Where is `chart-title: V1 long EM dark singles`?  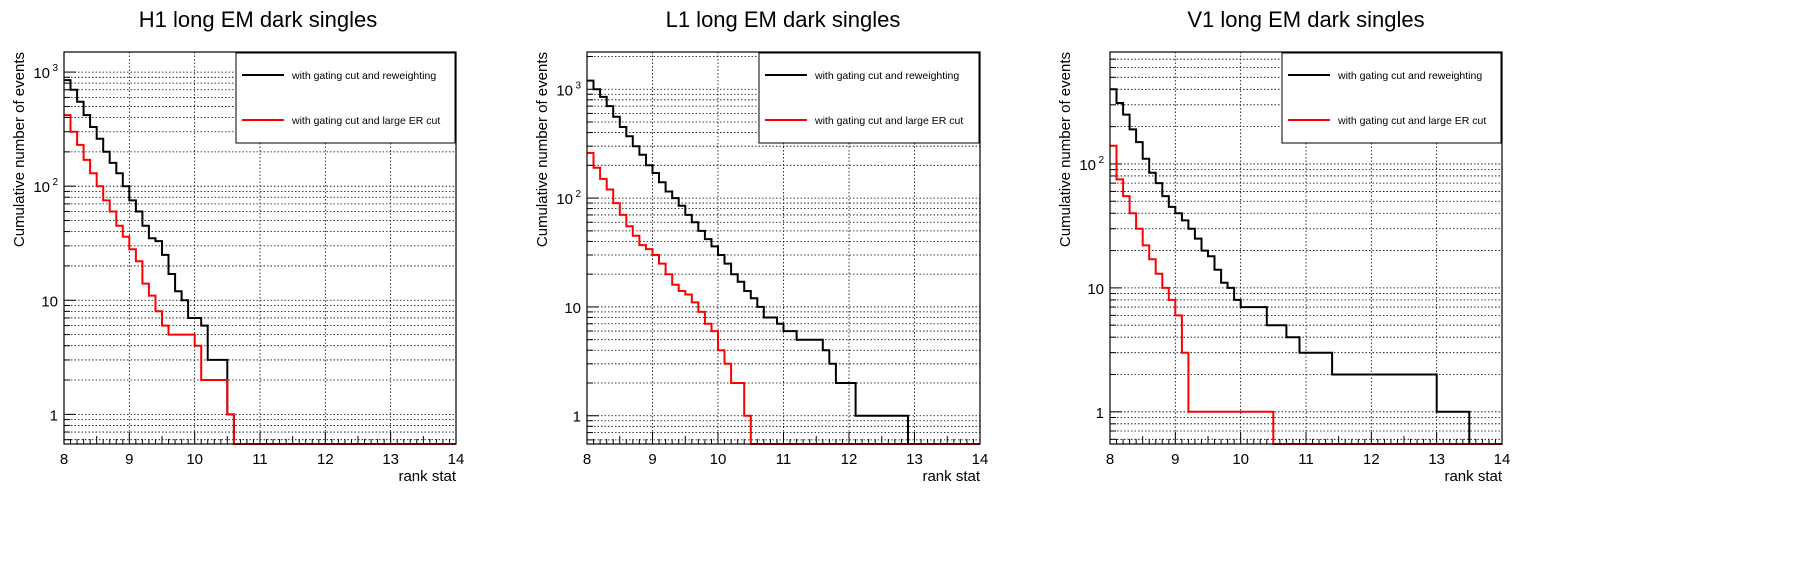
chart-title: V1 long EM dark singles is located at coordinates (1305, 19).